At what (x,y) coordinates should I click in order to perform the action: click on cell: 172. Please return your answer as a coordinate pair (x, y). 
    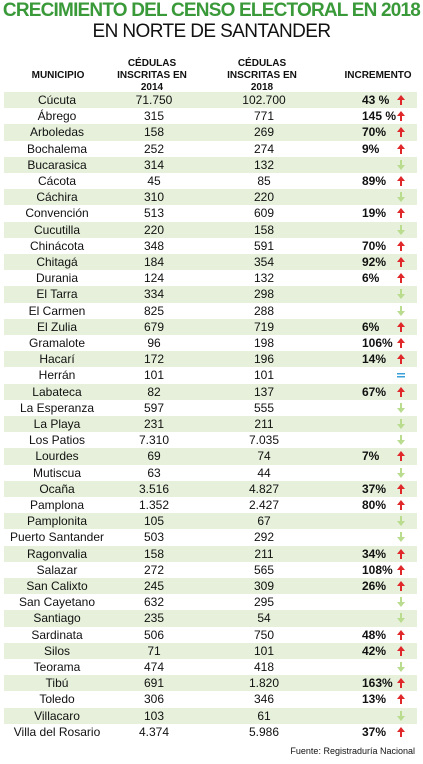
    Looking at the image, I should click on (154, 359).